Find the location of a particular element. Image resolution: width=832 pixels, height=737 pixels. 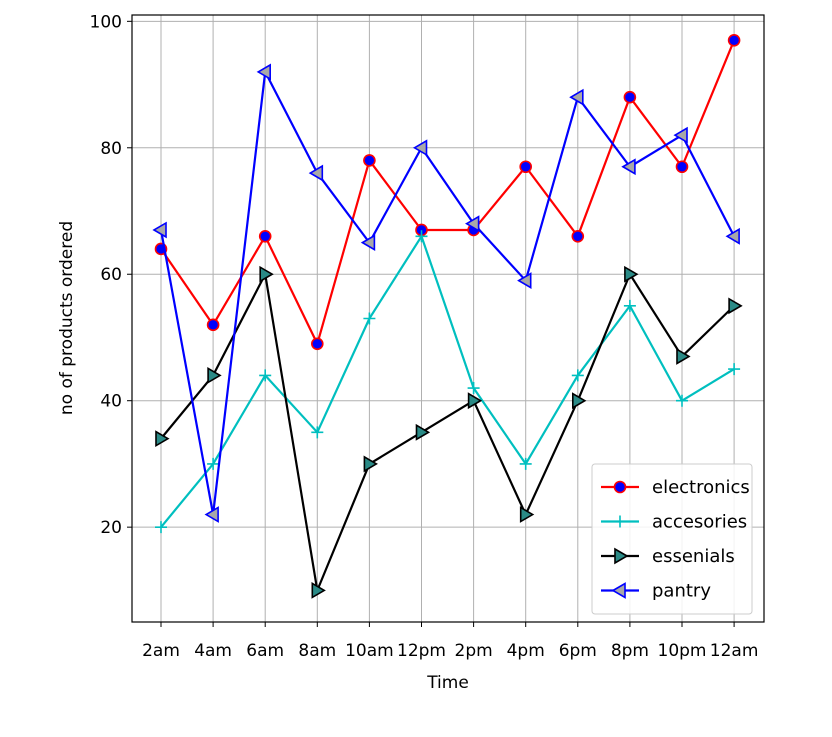

y-tick-label: 60 is located at coordinates (111, 275).